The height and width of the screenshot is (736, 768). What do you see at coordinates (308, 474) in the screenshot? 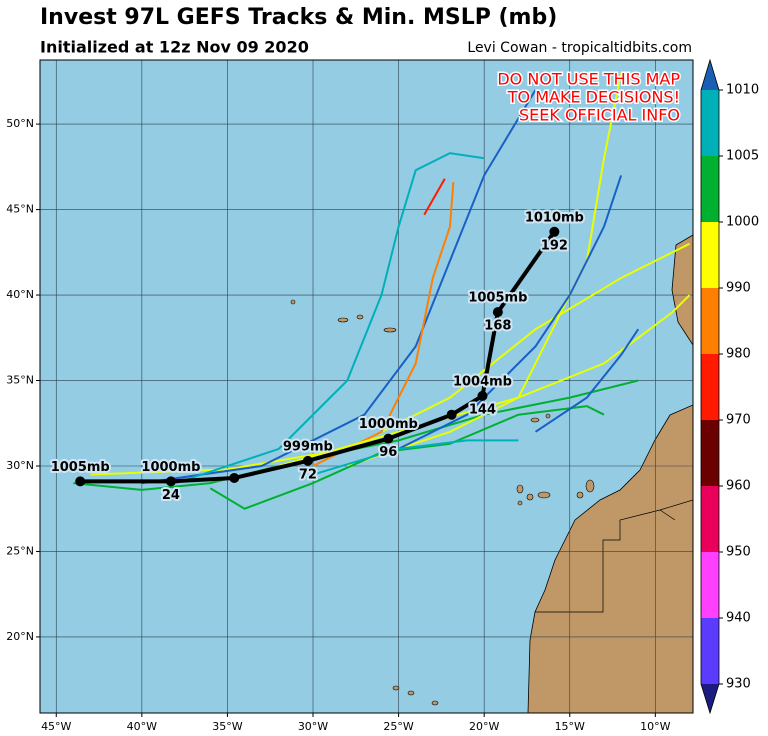
I see `hour-label: 72` at bounding box center [308, 474].